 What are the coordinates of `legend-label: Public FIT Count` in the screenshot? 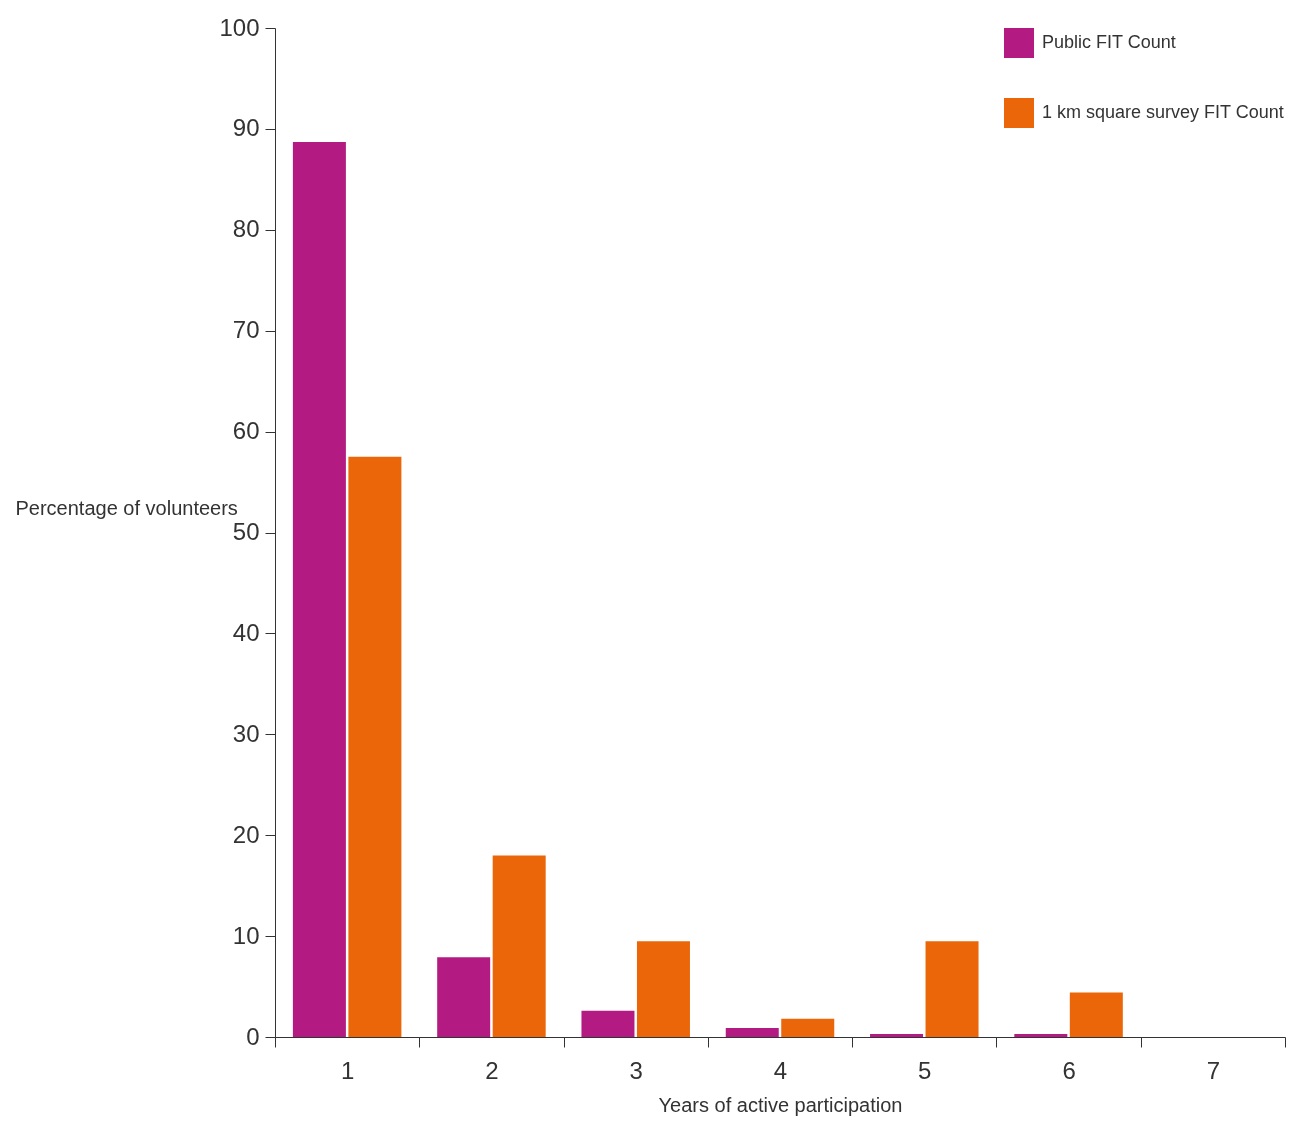 It's located at (1109, 42).